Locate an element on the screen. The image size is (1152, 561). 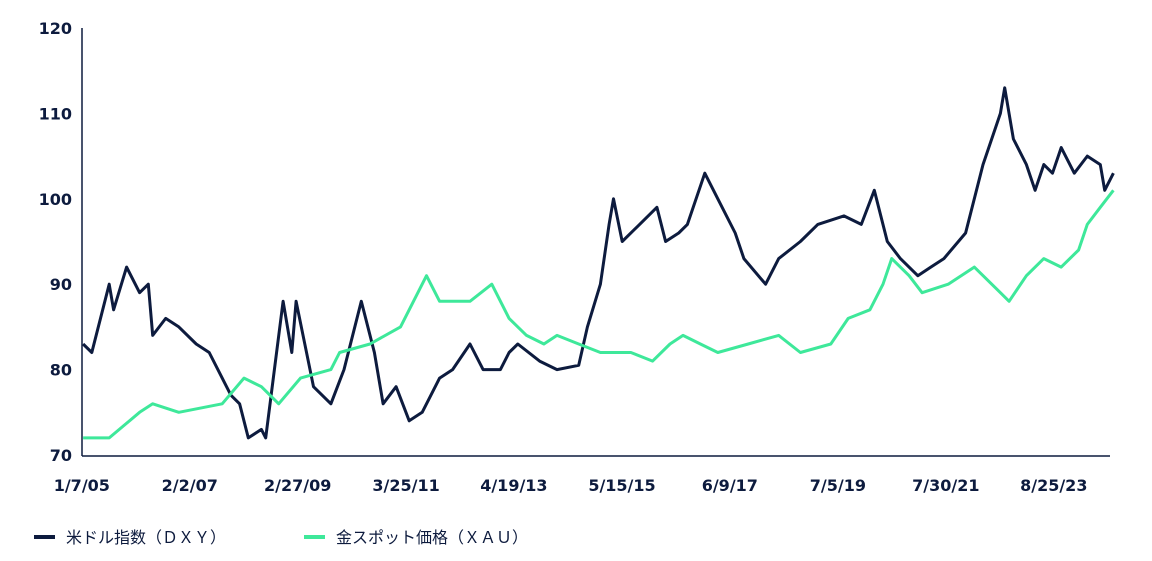
y-tick-label: 110 is located at coordinates (55, 113).